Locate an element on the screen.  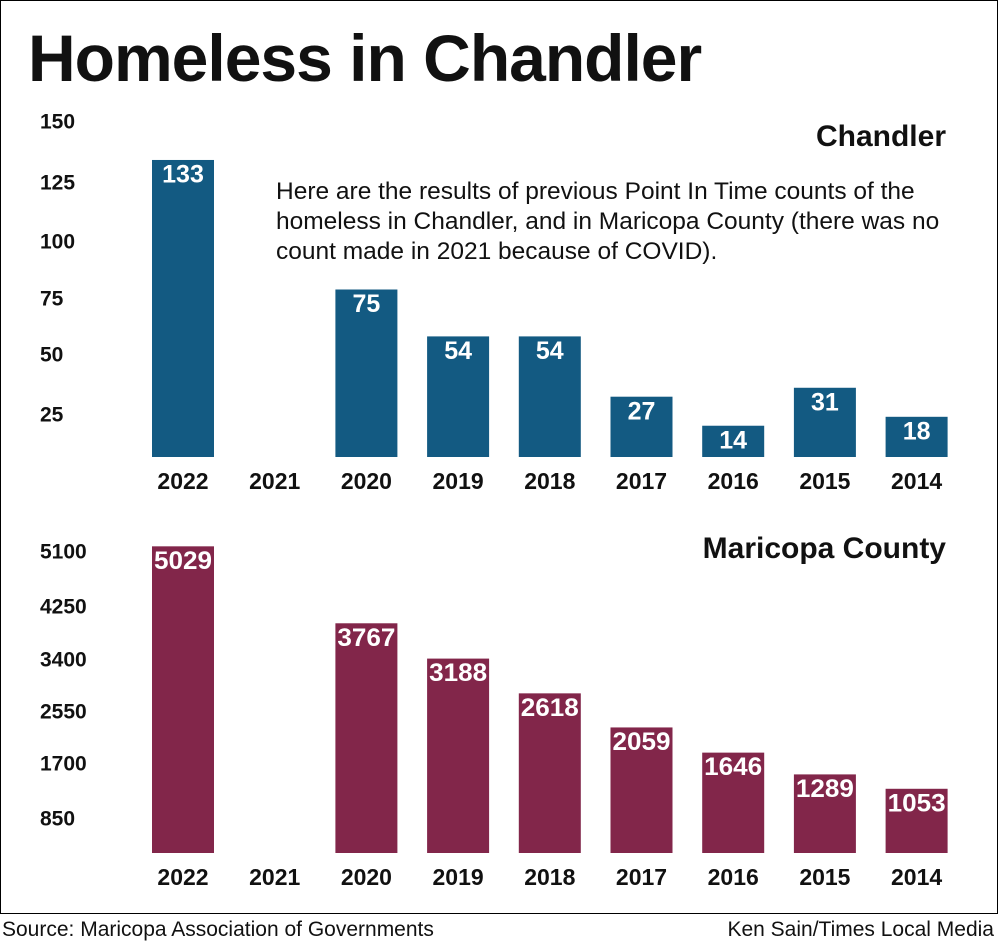
maricopa-value-label-2015: 1289 is located at coordinates (825, 789).